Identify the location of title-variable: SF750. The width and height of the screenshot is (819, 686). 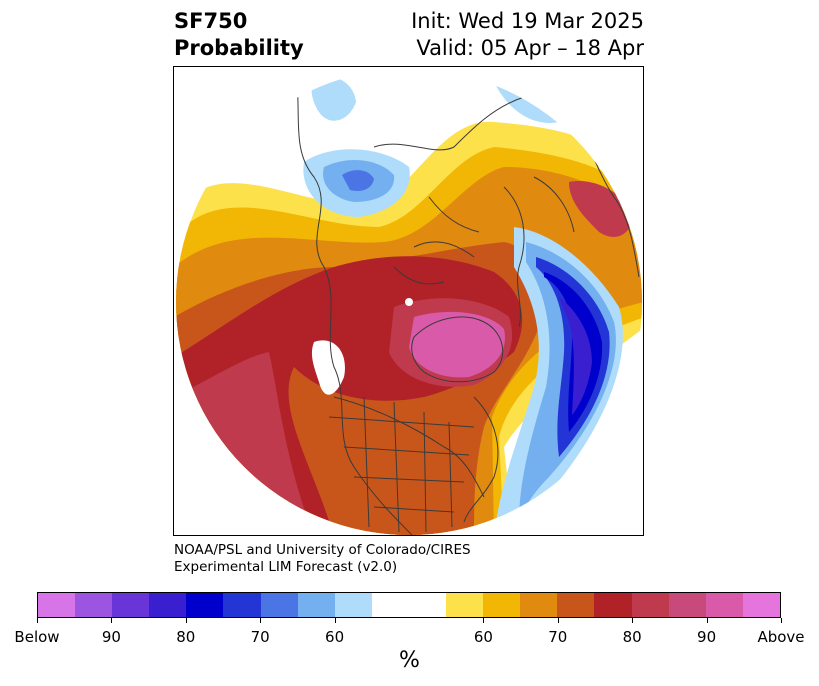
(211, 21).